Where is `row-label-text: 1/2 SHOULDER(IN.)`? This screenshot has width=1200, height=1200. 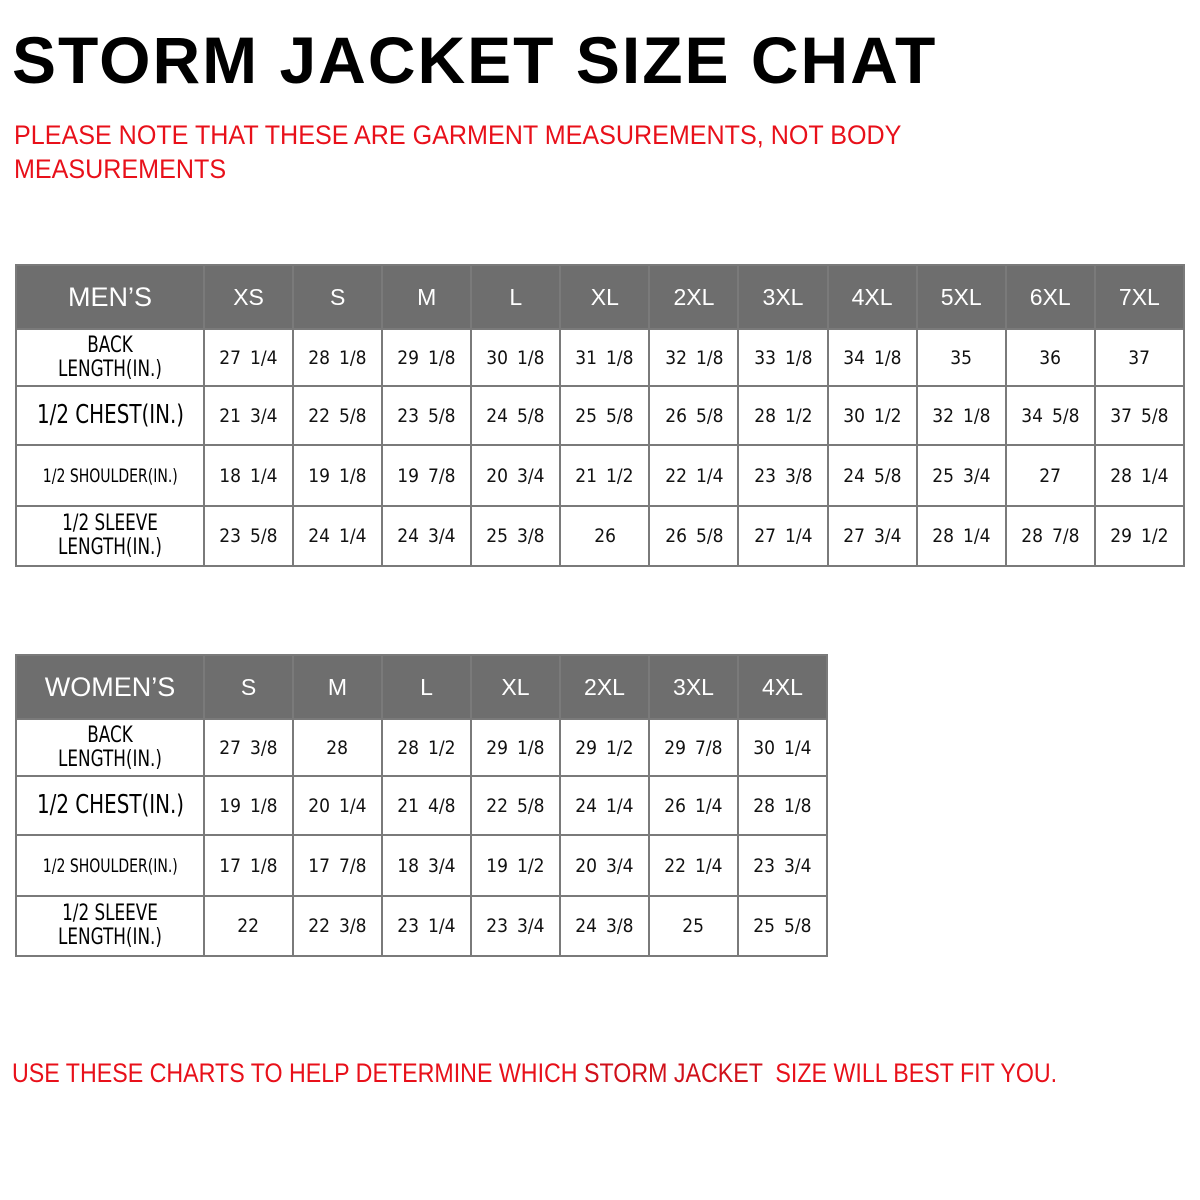 row-label-text: 1/2 SHOULDER(IN.) is located at coordinates (110, 865).